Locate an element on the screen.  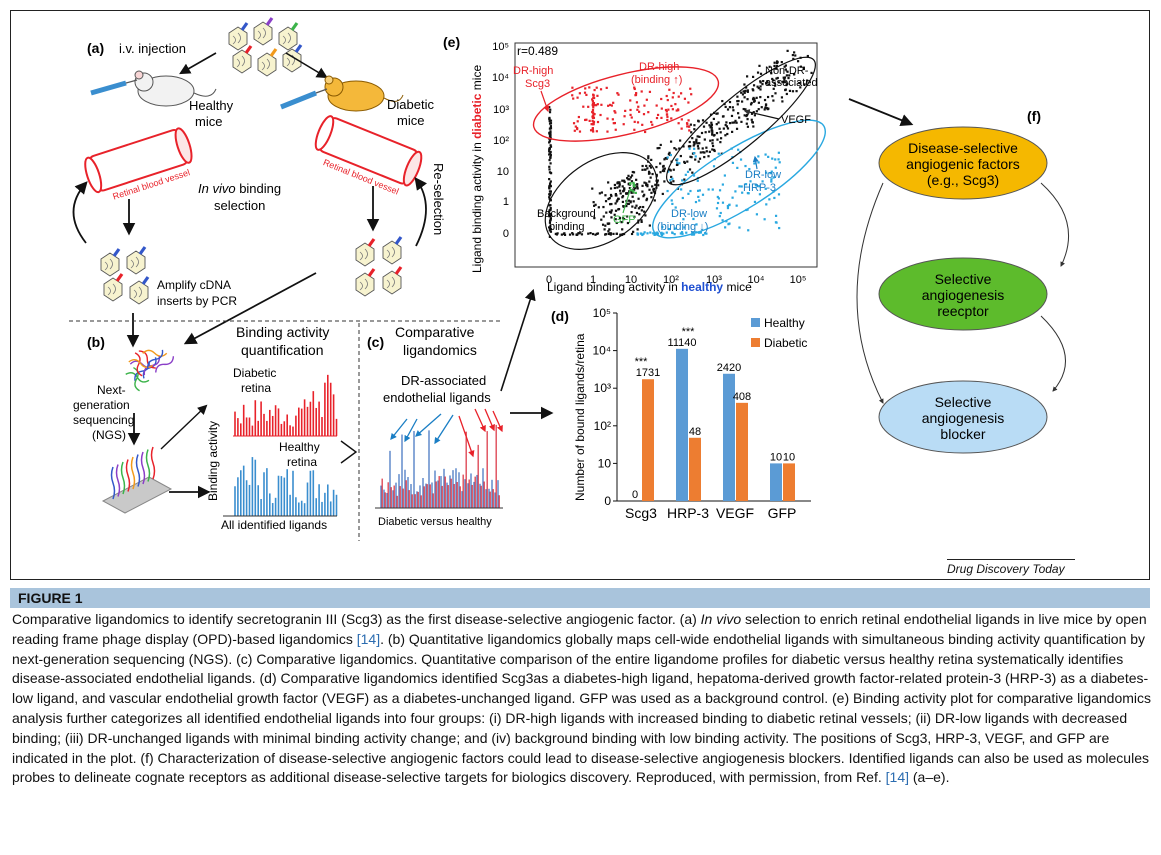
non-dr-ellipse is located at coordinates (741, 121).